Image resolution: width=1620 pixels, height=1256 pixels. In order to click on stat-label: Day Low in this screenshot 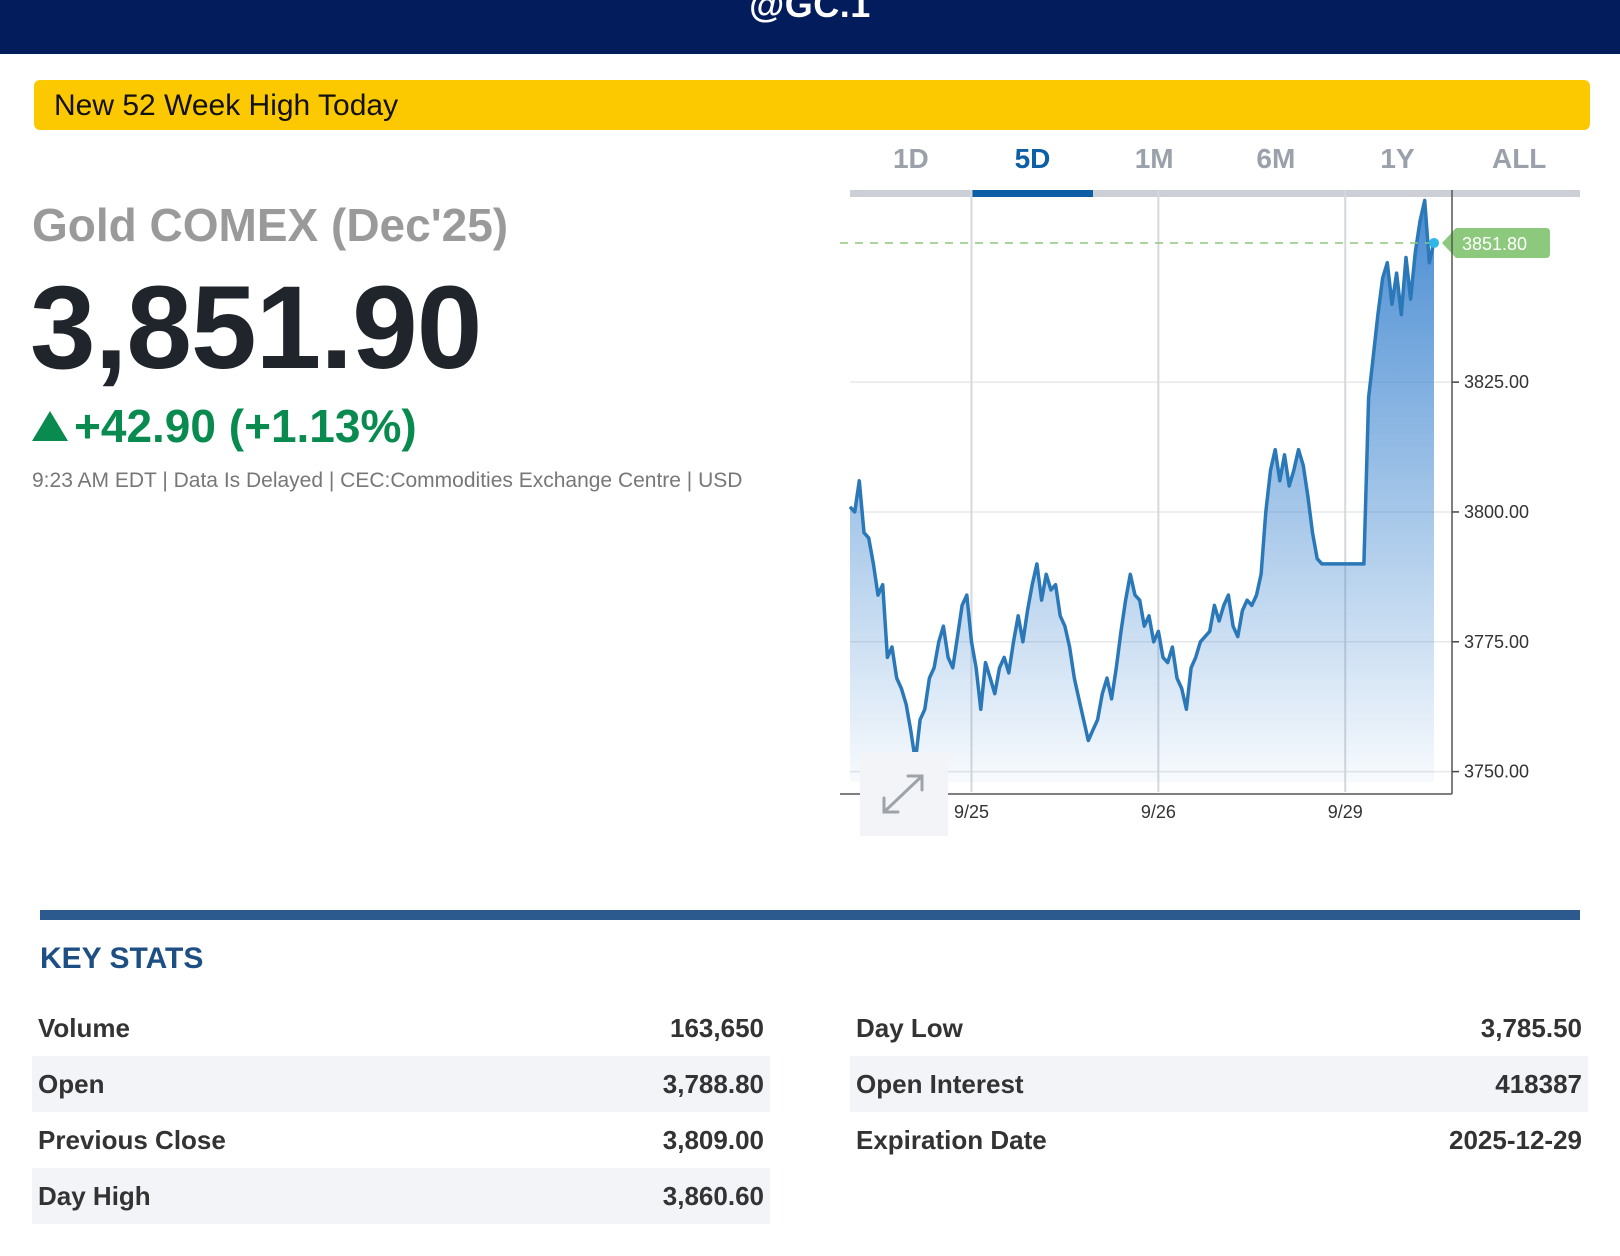, I will do `click(909, 1027)`.